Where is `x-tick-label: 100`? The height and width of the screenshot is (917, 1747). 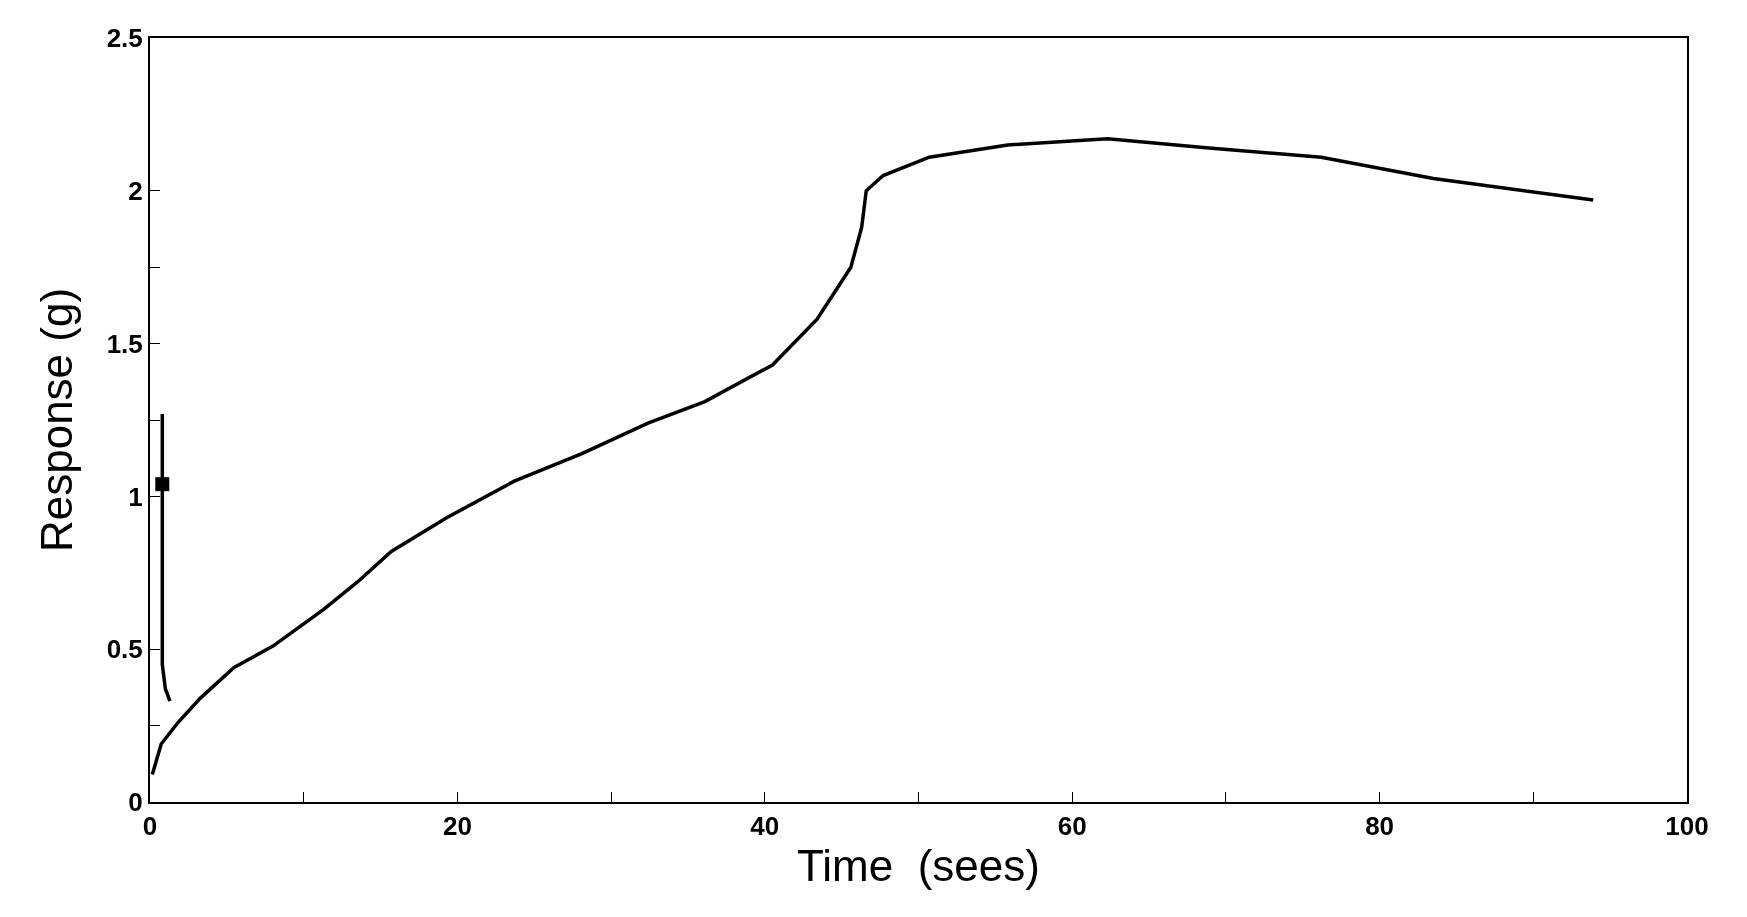 x-tick-label: 100 is located at coordinates (1687, 826).